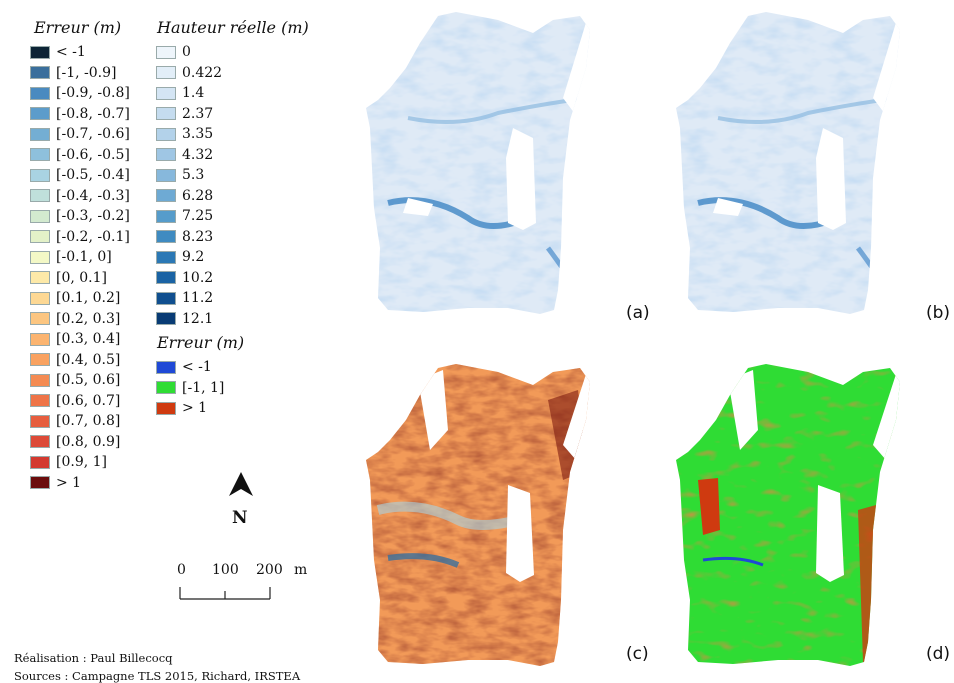 The width and height of the screenshot is (954, 683). Describe the element at coordinates (201, 342) in the screenshot. I see `binary-error-legend-title: Erreur (m)` at that location.